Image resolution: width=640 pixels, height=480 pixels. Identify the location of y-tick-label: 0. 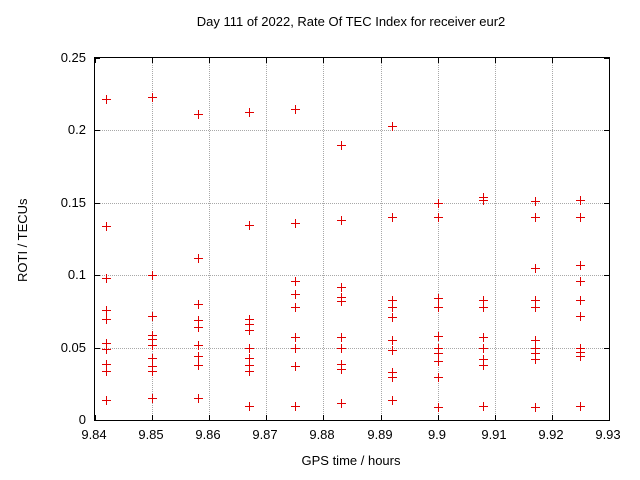
(82, 419).